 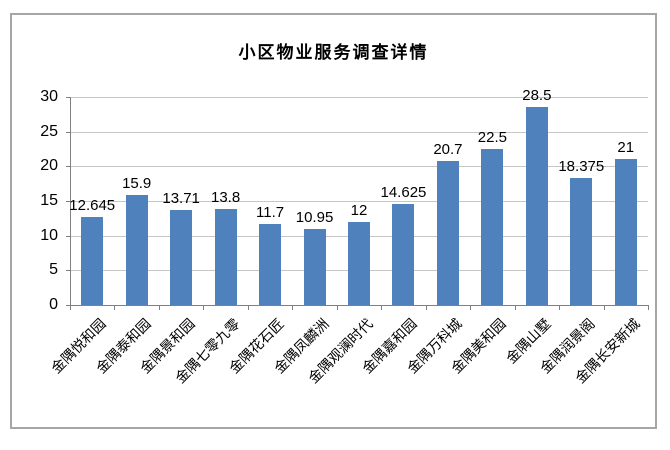 I want to click on bar-value-label: 22.5, so click(x=492, y=137).